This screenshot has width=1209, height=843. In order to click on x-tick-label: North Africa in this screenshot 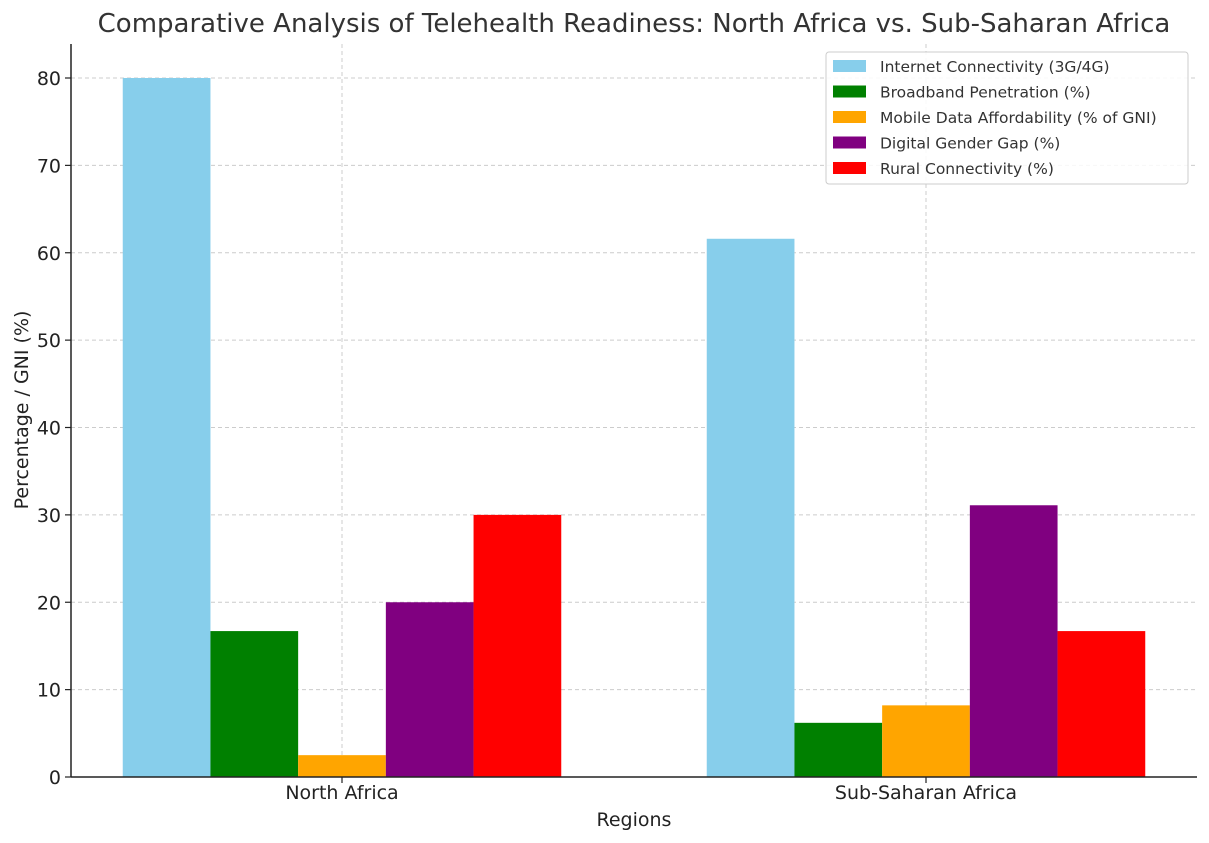, I will do `click(341, 793)`.